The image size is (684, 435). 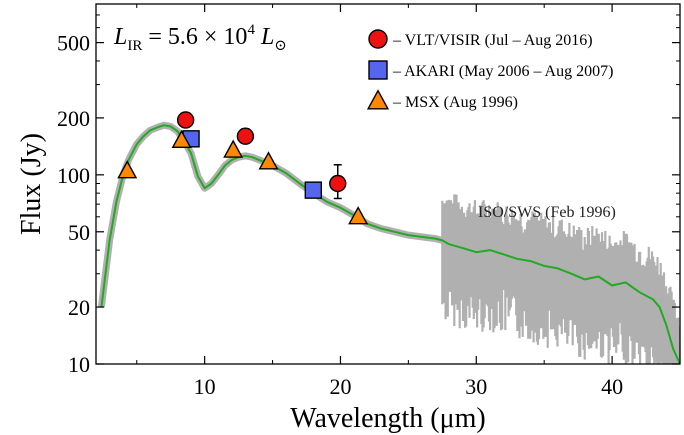 What do you see at coordinates (476, 386) in the screenshot?
I see `x-tick-label: 30` at bounding box center [476, 386].